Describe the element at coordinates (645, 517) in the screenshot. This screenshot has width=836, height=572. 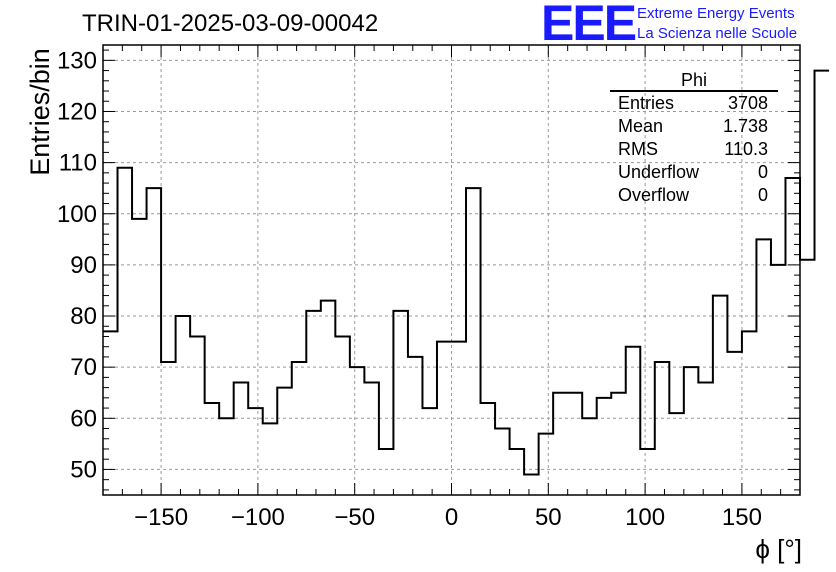
I see `x-tick-label: 100` at that location.